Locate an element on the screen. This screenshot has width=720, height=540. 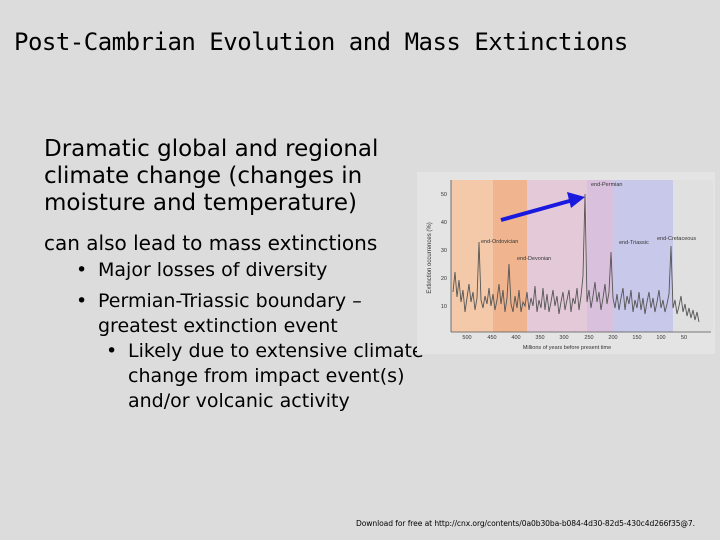
x-tick: 300 is located at coordinates (563, 338).